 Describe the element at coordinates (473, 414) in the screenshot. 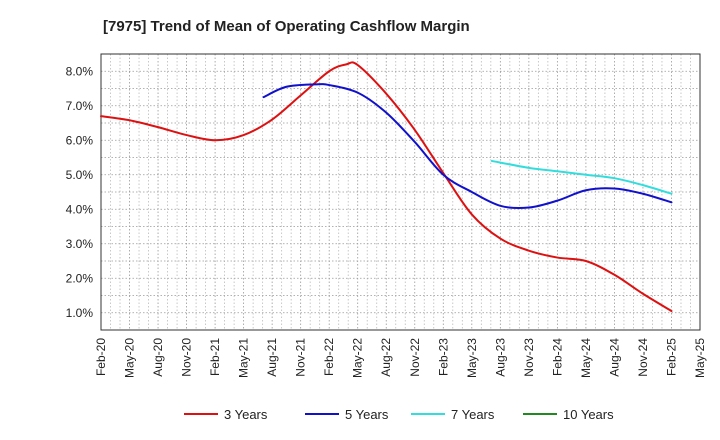

I see `legend-label-7-years: 7 Years` at that location.